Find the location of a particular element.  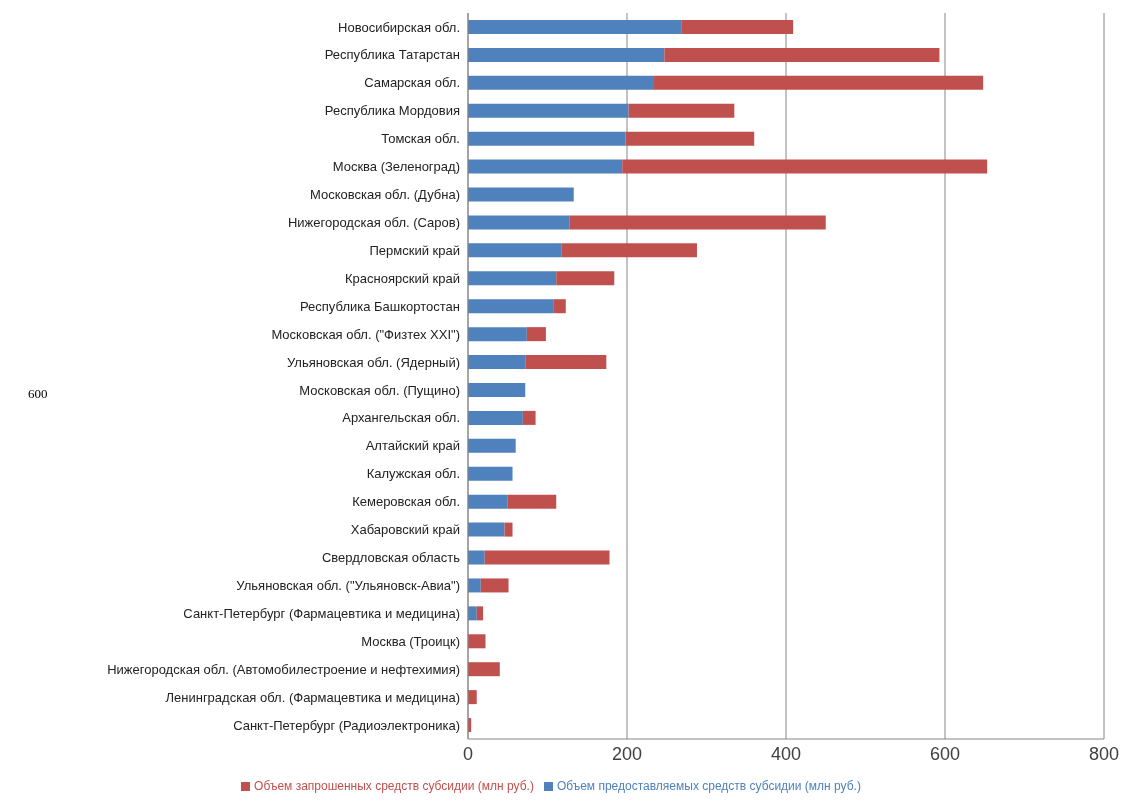

y-tick-label: Ленинградская обл. (Фармацевтика и медицина) is located at coordinates (312, 697).